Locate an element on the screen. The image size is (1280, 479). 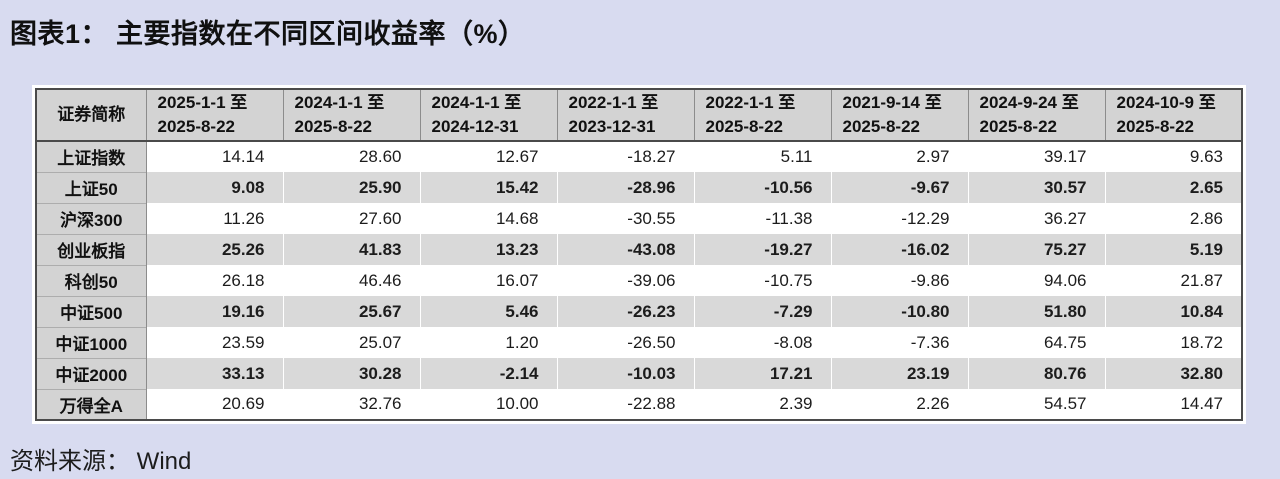
figure-title: 图表1： 主要指数在不同区间收益率（%） is located at coordinates (268, 34).